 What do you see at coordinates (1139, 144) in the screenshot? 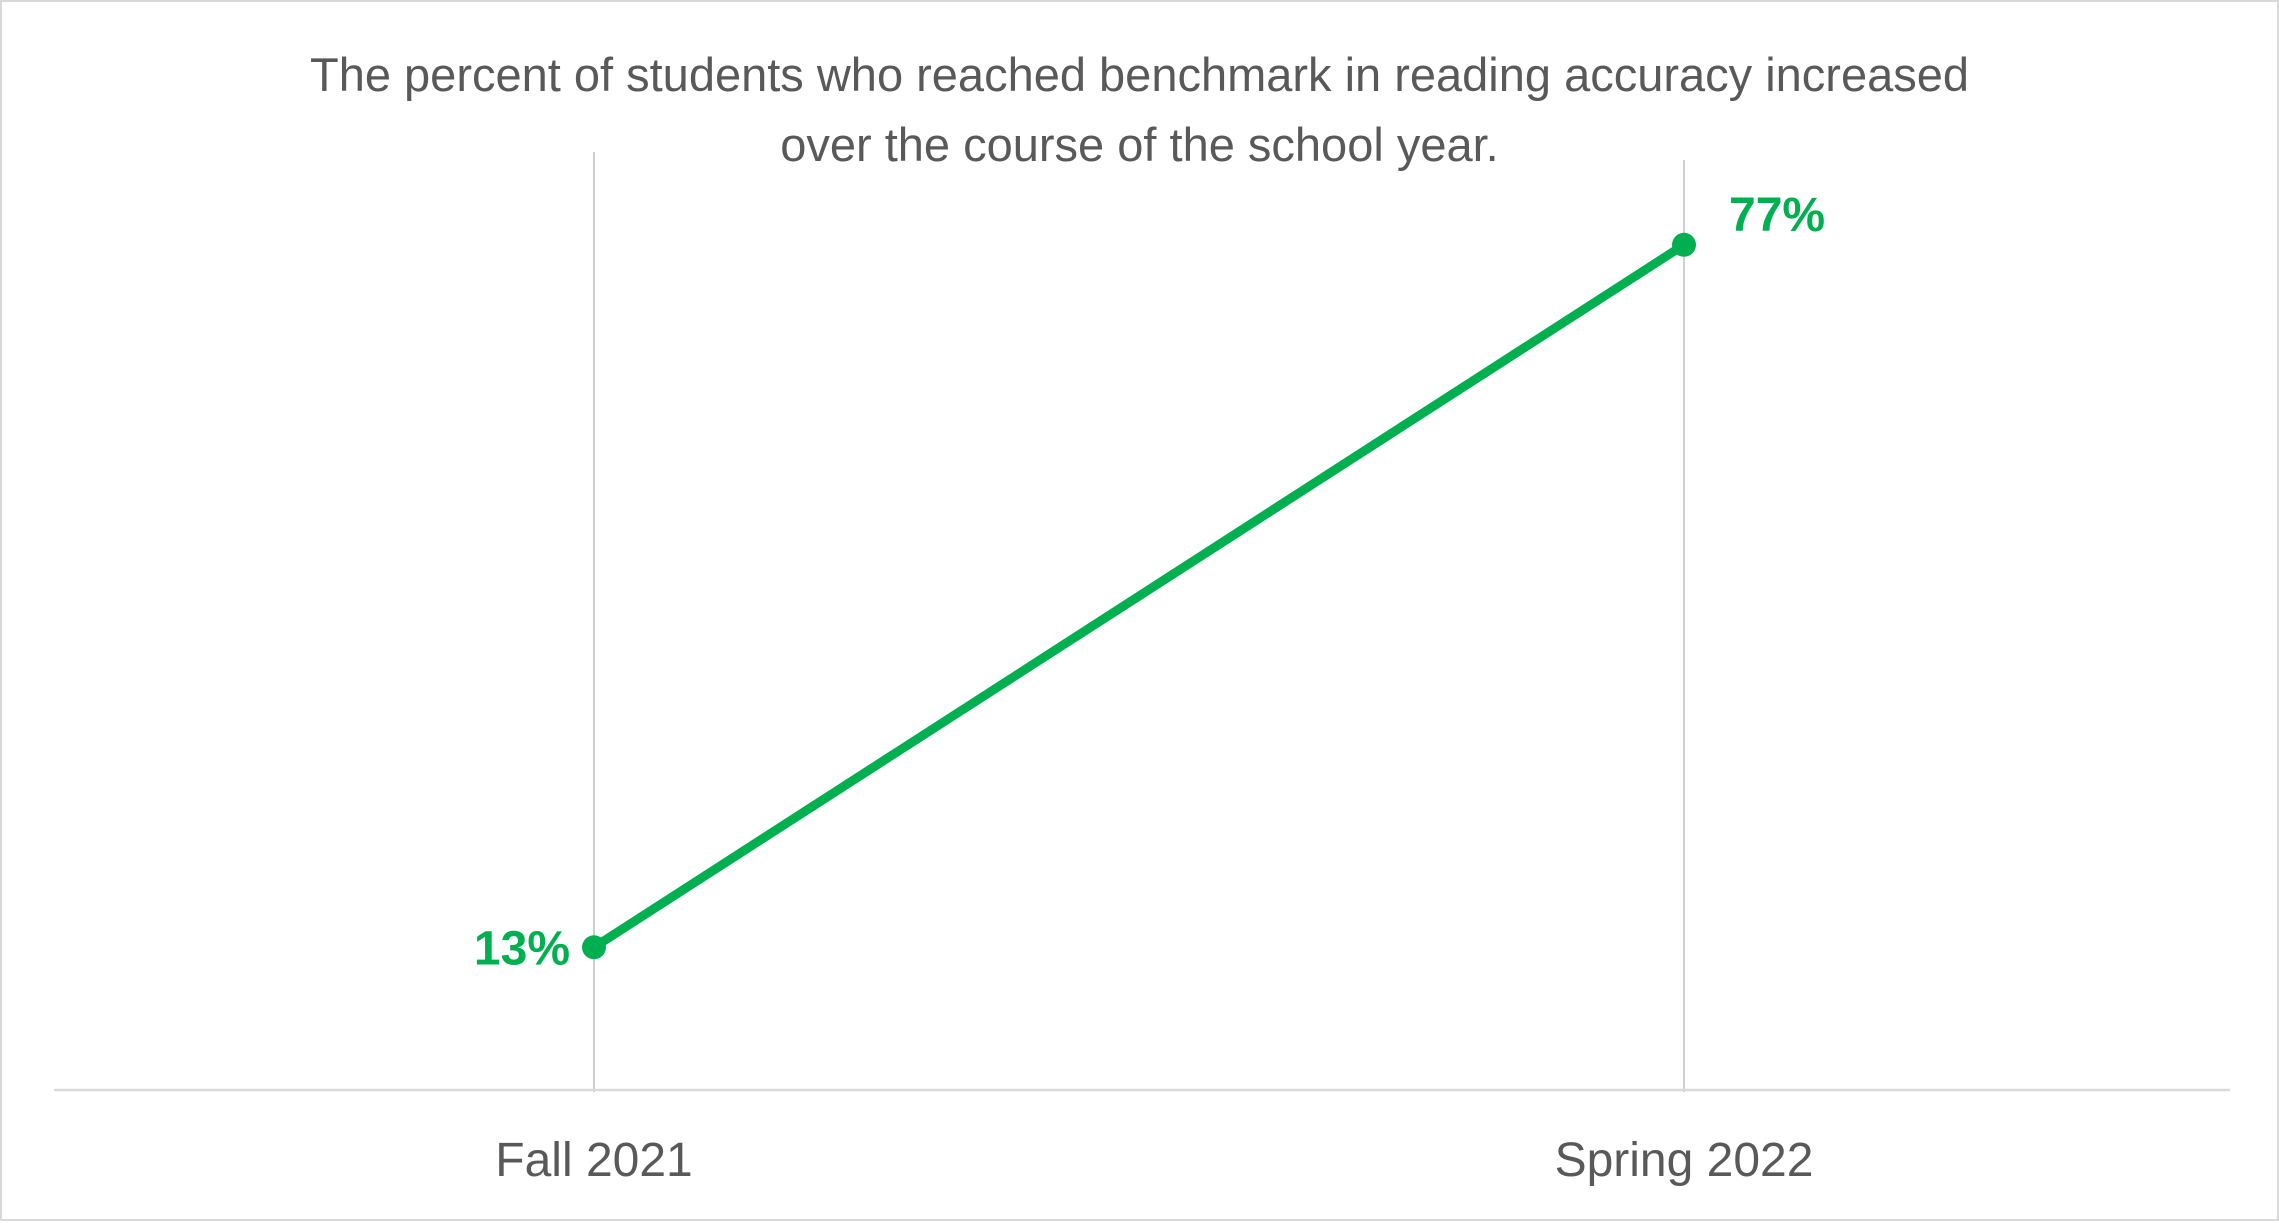
I see `chart-title-line-2: over the course of the school year.` at bounding box center [1139, 144].